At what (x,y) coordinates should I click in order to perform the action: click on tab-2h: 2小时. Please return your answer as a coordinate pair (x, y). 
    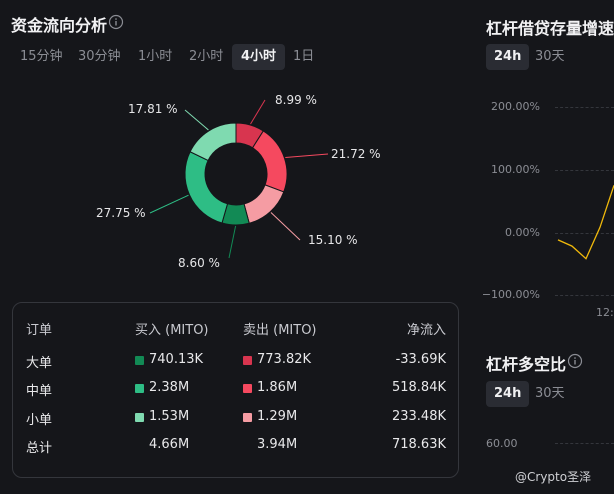
    Looking at the image, I should click on (206, 56).